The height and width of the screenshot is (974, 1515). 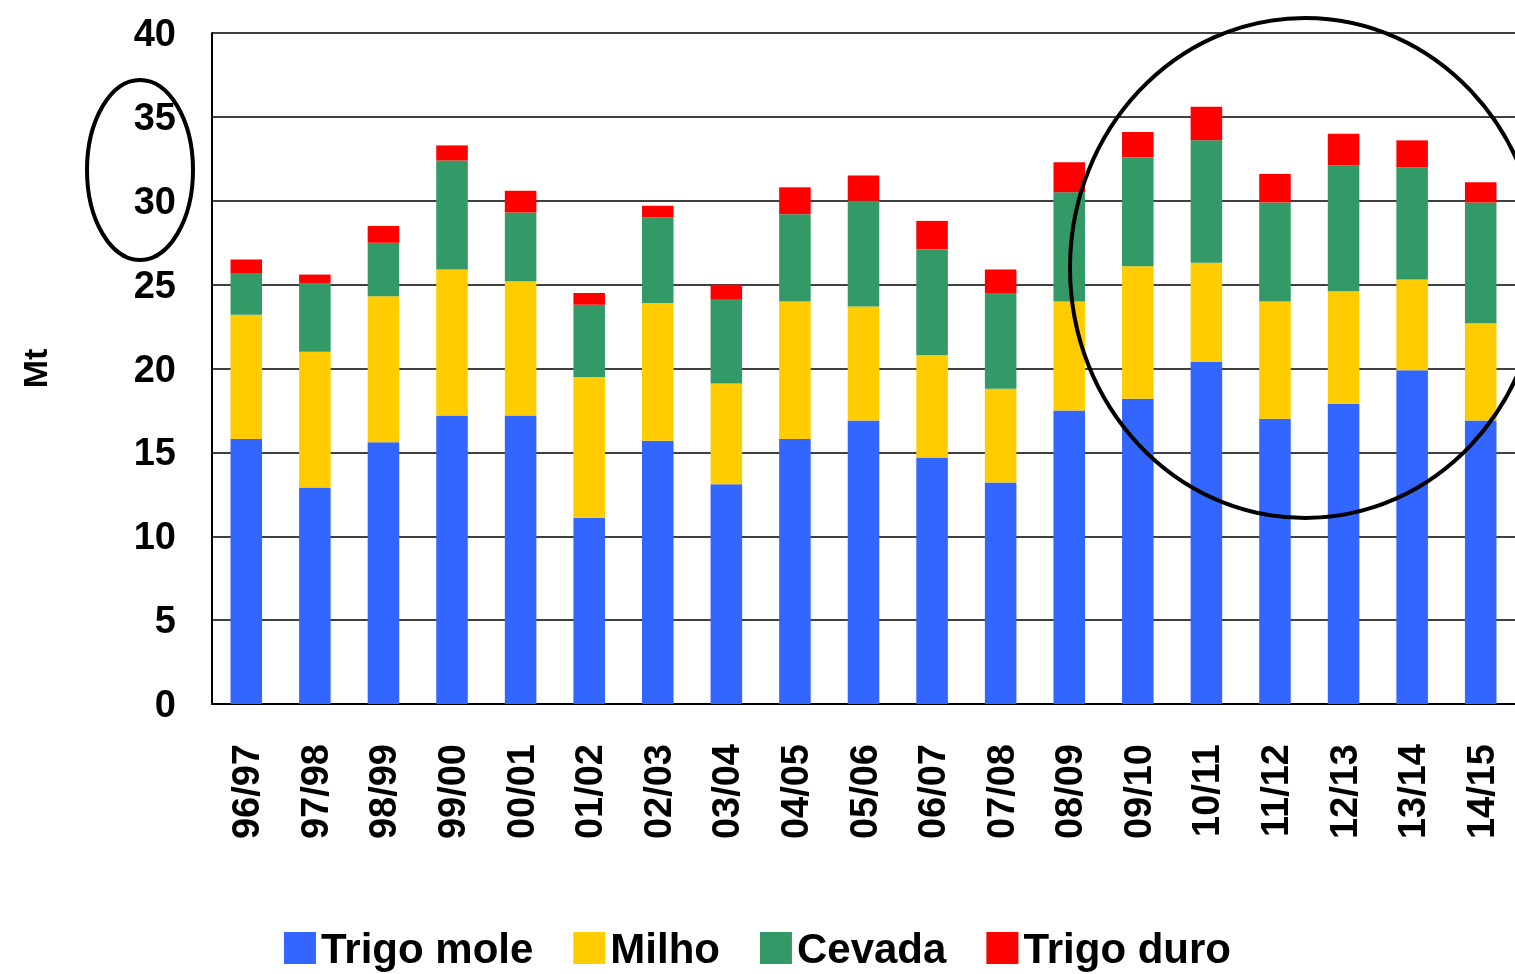 What do you see at coordinates (154, 452) in the screenshot?
I see `y-tick-label: 15` at bounding box center [154, 452].